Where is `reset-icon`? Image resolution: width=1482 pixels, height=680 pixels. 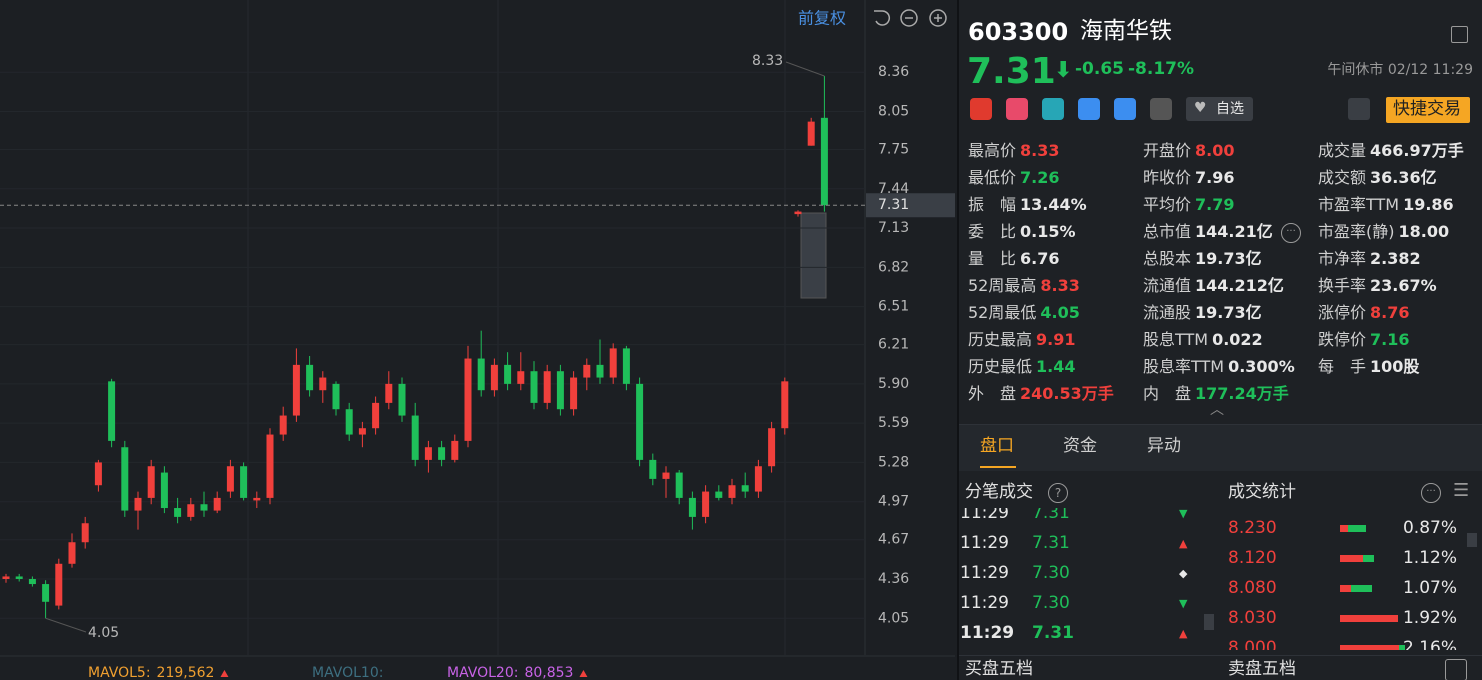 reset-icon is located at coordinates (882, 18).